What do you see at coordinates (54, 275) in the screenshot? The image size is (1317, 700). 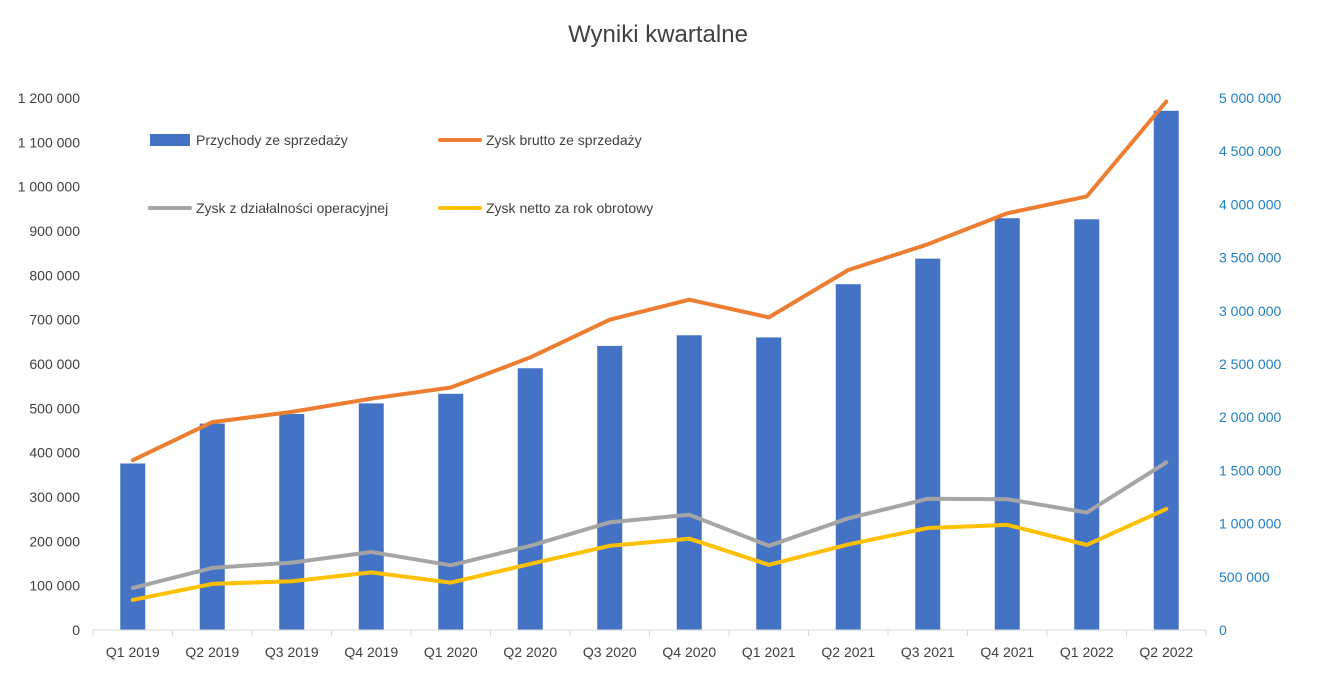 I see `y-left-tick-label: 800 000` at bounding box center [54, 275].